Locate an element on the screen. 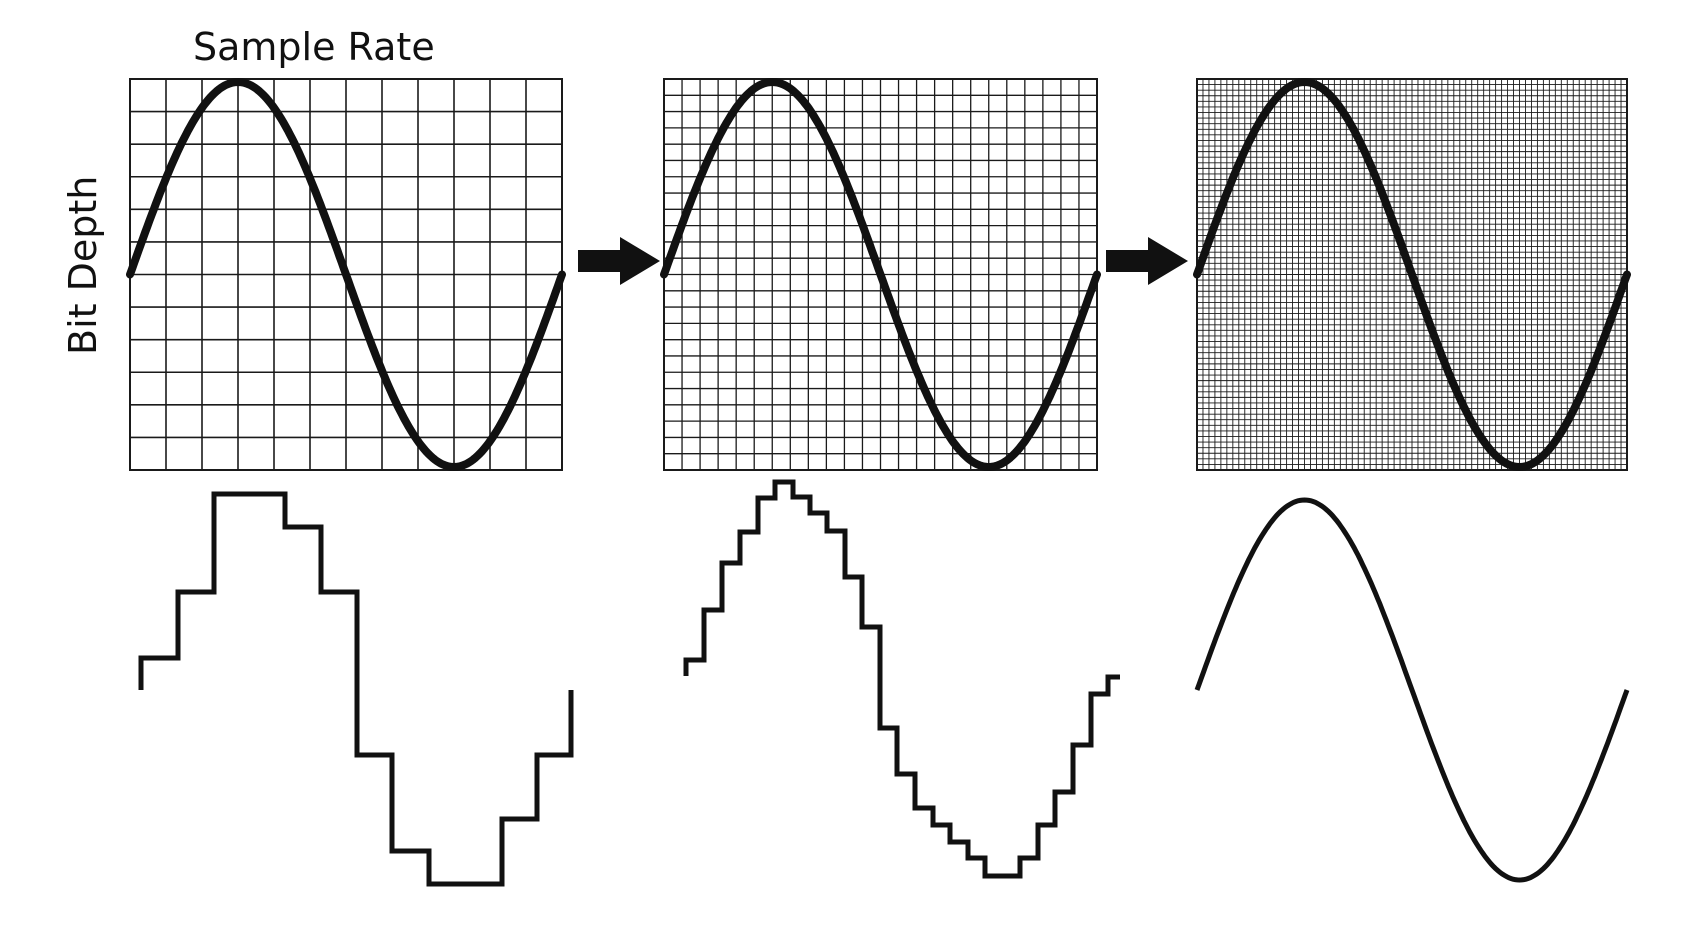  smooth-sine-line is located at coordinates (1412, 690).